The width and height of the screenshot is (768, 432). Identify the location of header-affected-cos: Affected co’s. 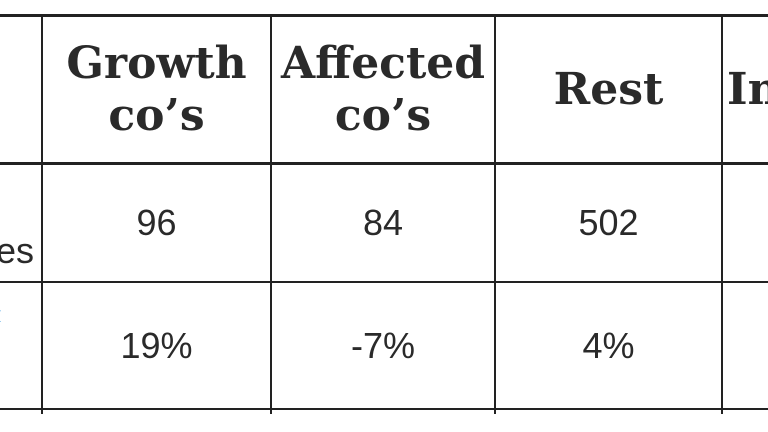
(383, 89).